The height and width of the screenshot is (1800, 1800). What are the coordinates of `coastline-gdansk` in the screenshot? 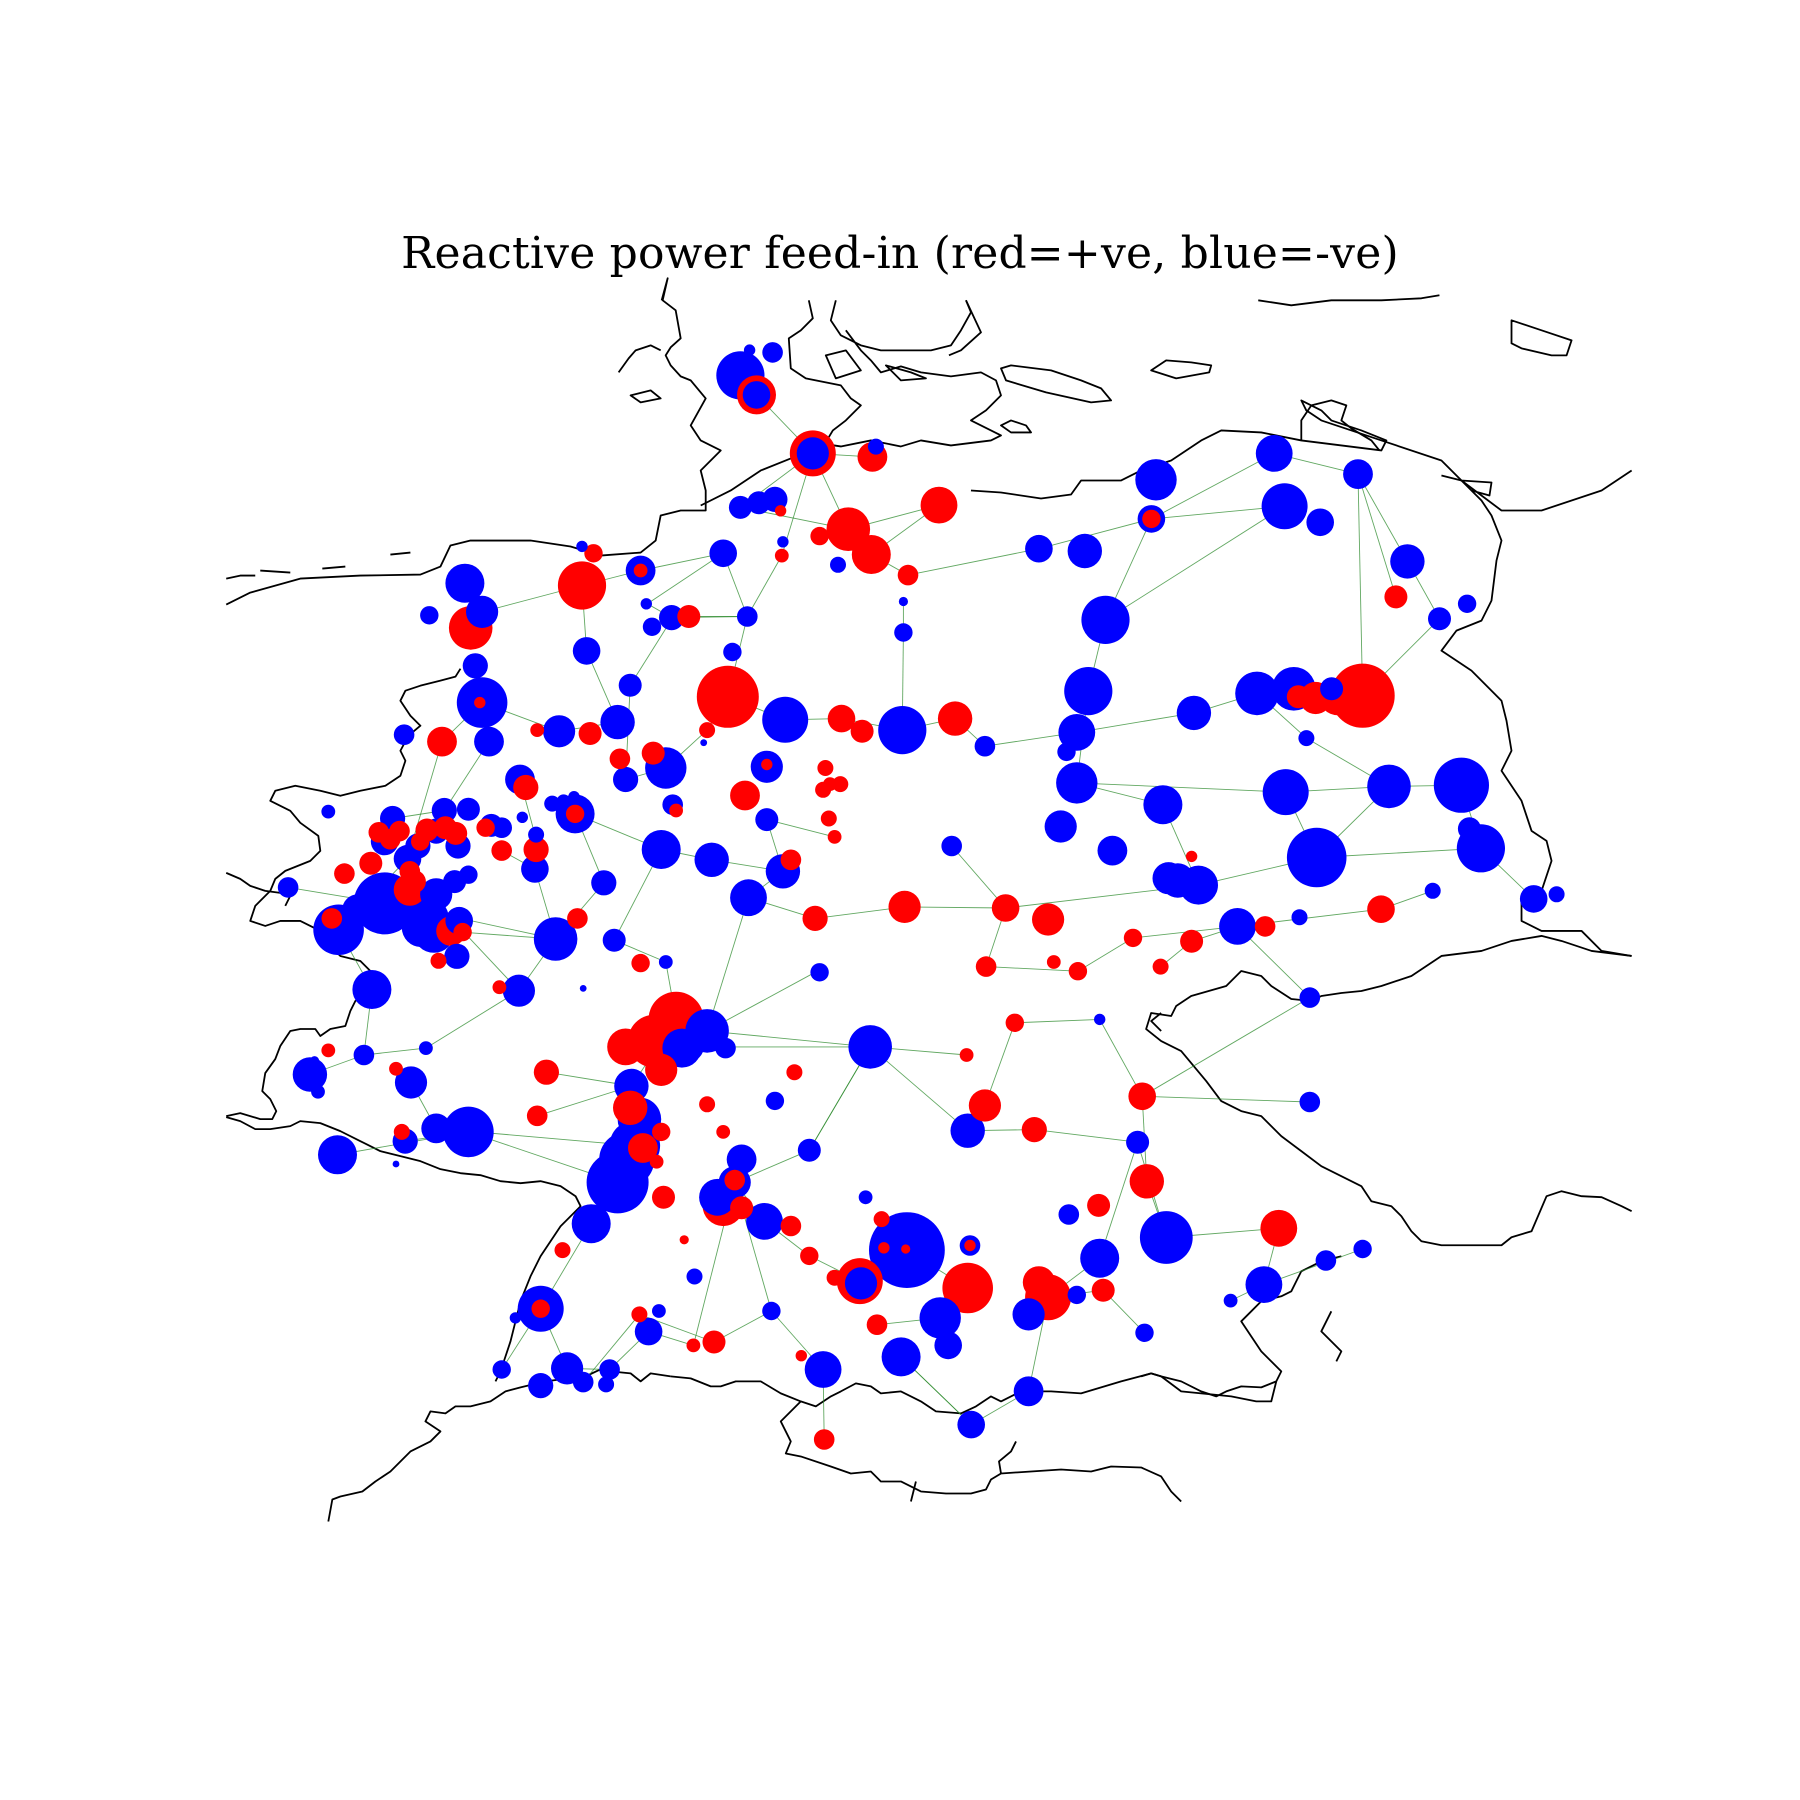 It's located at (1537, 490).